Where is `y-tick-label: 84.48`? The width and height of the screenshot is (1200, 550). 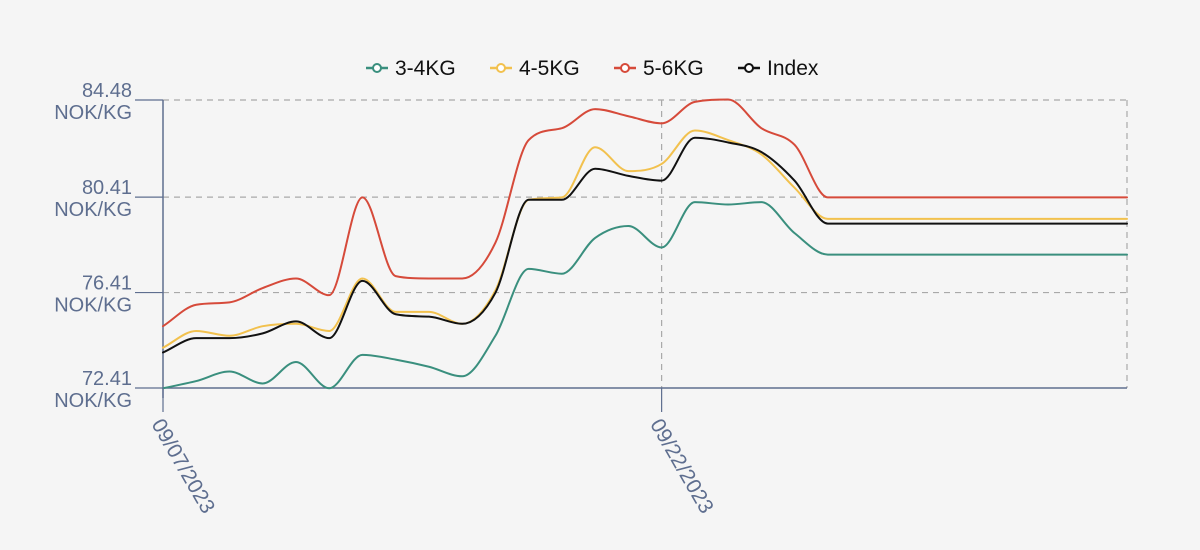 y-tick-label: 84.48 is located at coordinates (107, 91).